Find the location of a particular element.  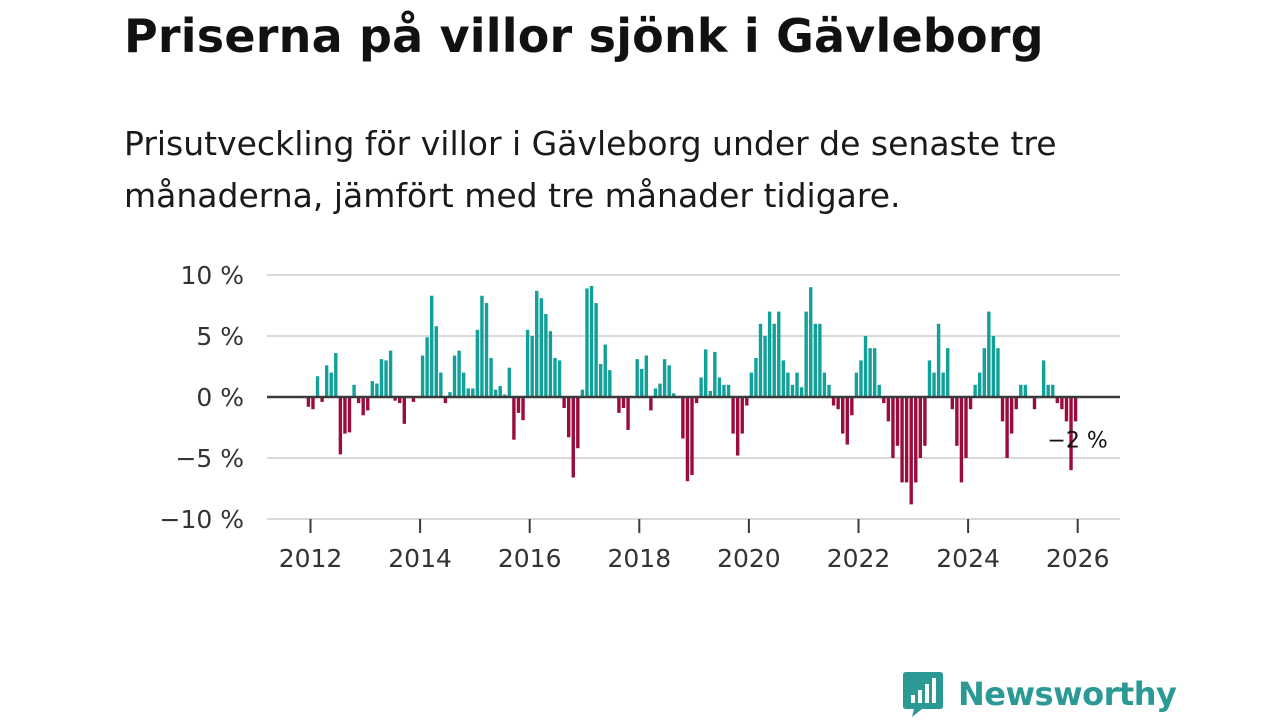

brand-name: Newsworthy is located at coordinates (1067, 694).